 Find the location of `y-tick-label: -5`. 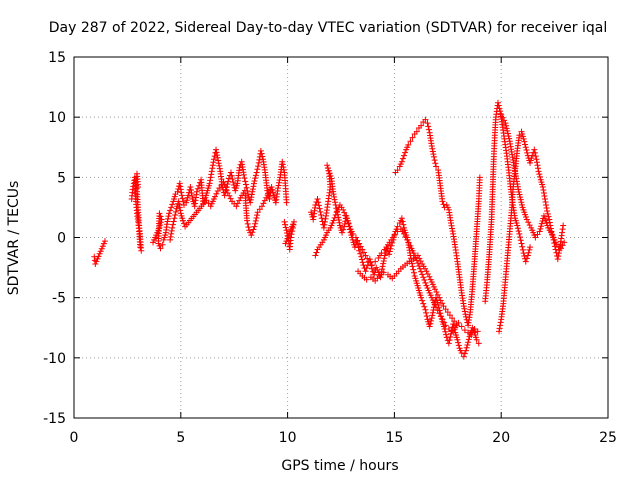

y-tick-label: -5 is located at coordinates (59, 299).